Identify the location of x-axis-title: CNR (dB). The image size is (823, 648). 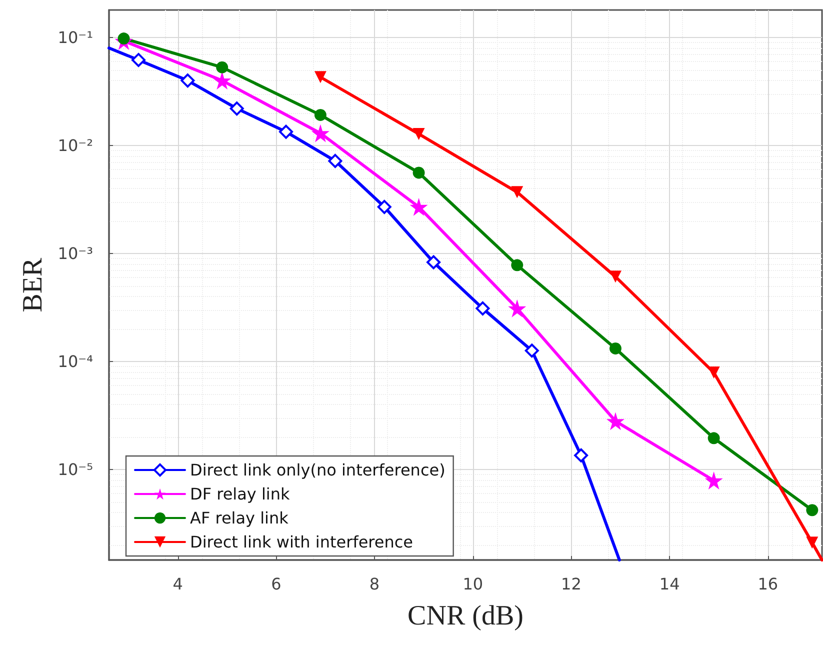
(466, 616).